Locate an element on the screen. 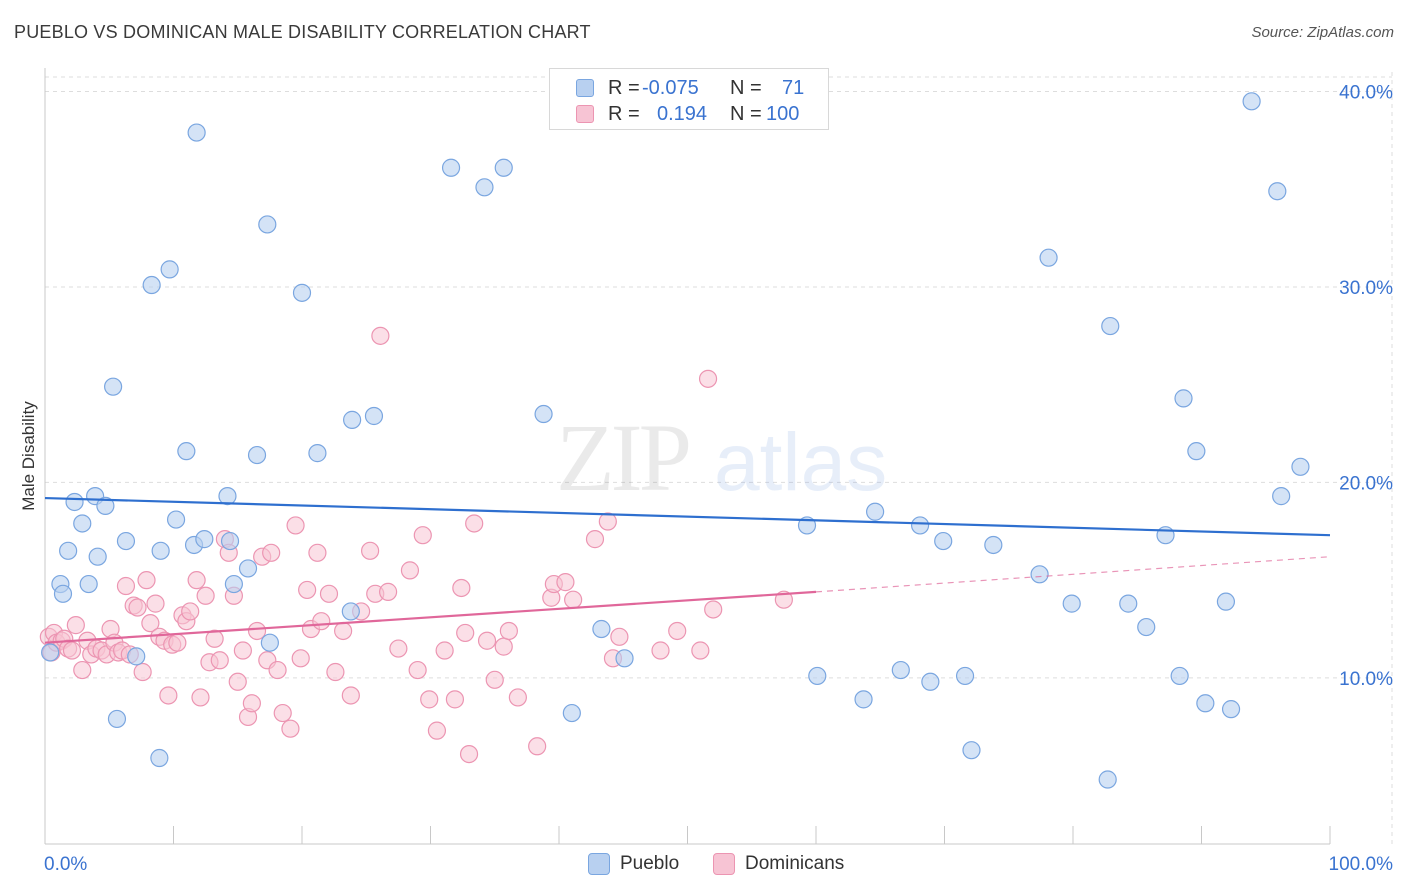 This screenshot has height=892, width=1406. pueblo-n-label: N = is located at coordinates (746, 88).